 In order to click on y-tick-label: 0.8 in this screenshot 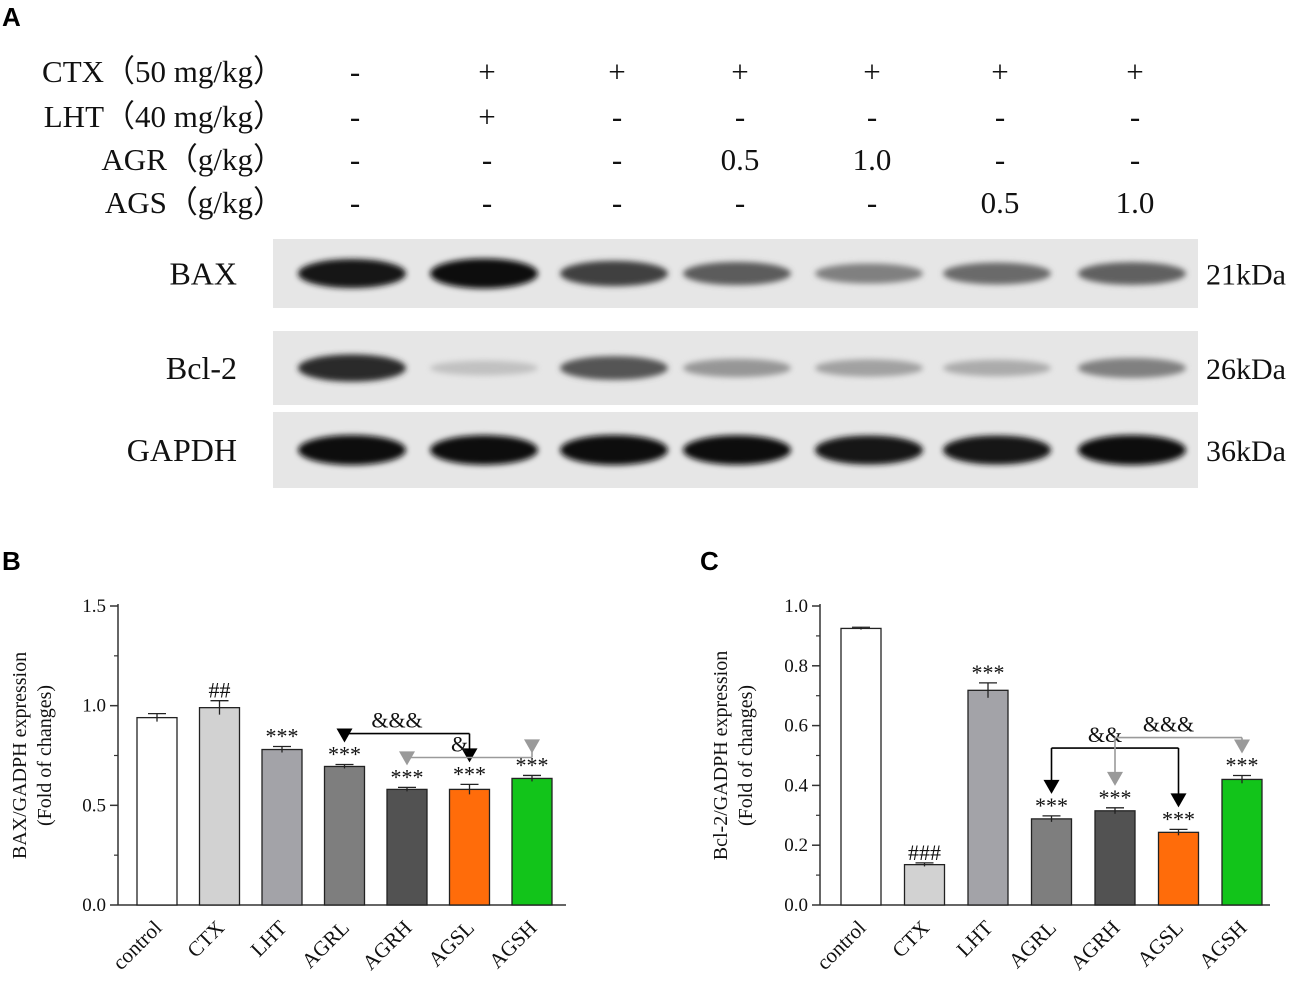, I will do `click(796, 666)`.